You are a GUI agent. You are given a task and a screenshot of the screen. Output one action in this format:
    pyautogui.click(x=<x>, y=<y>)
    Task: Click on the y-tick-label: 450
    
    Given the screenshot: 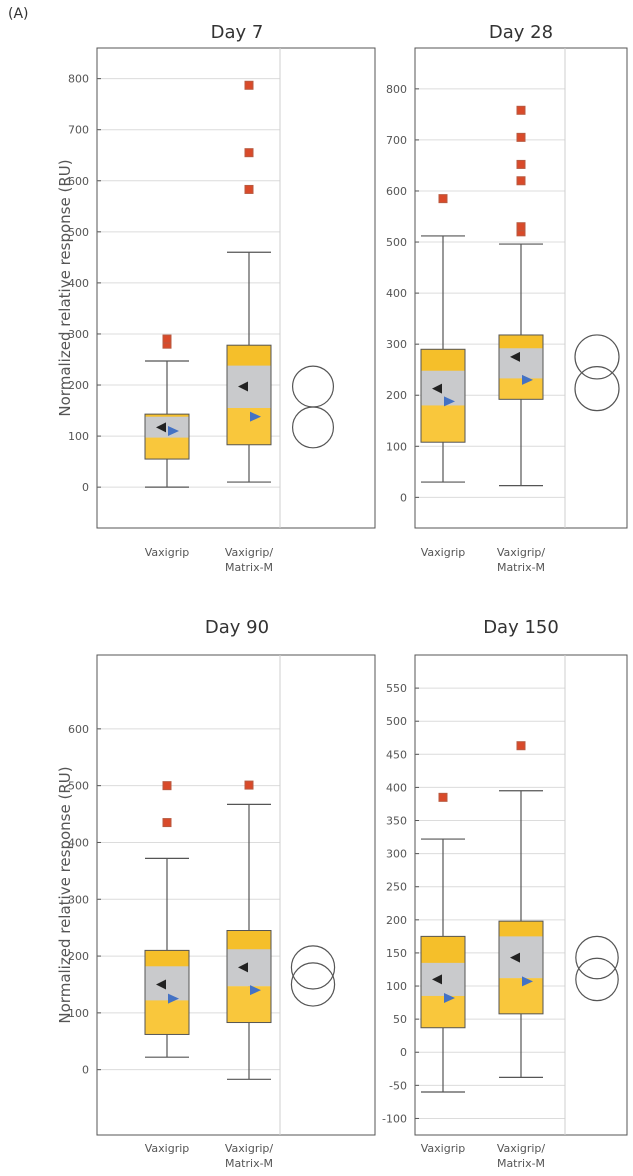 What is the action you would take?
    pyautogui.click(x=396, y=754)
    